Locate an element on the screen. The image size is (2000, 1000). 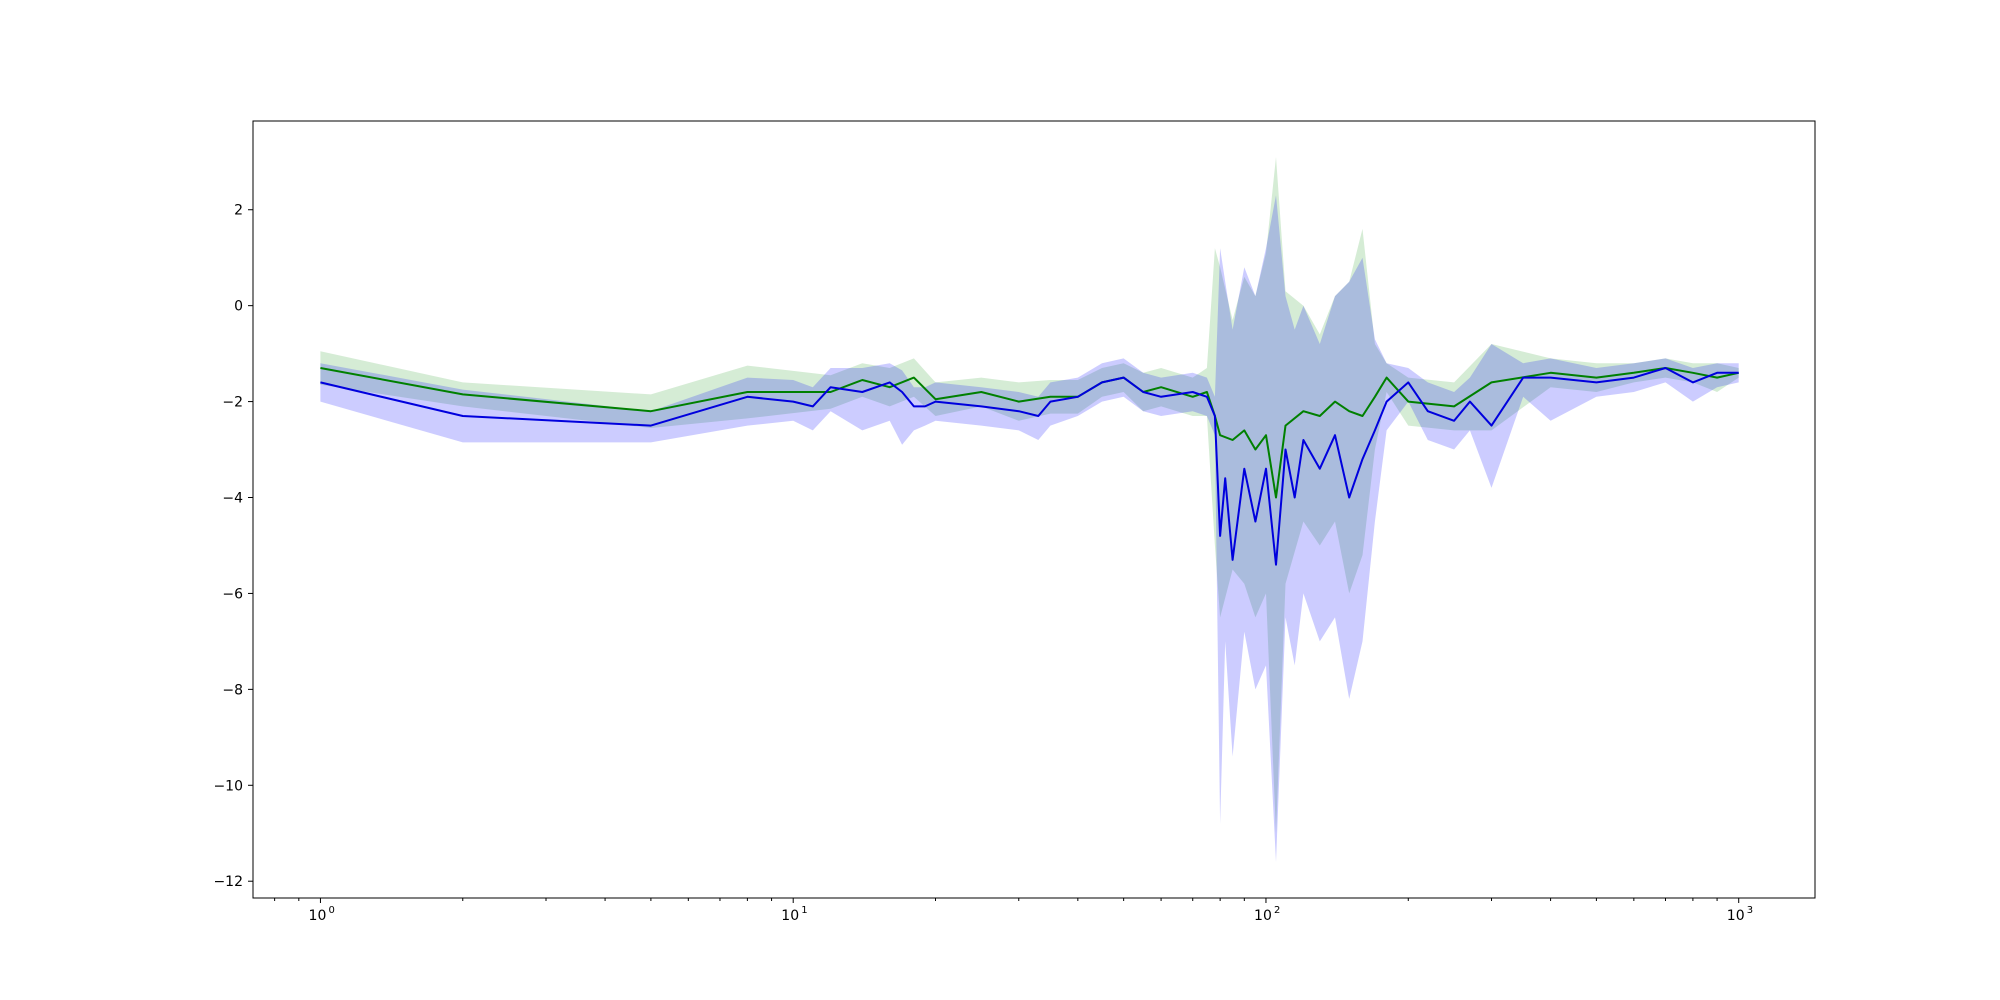
y-tick-label: −6 is located at coordinates (232, 594).